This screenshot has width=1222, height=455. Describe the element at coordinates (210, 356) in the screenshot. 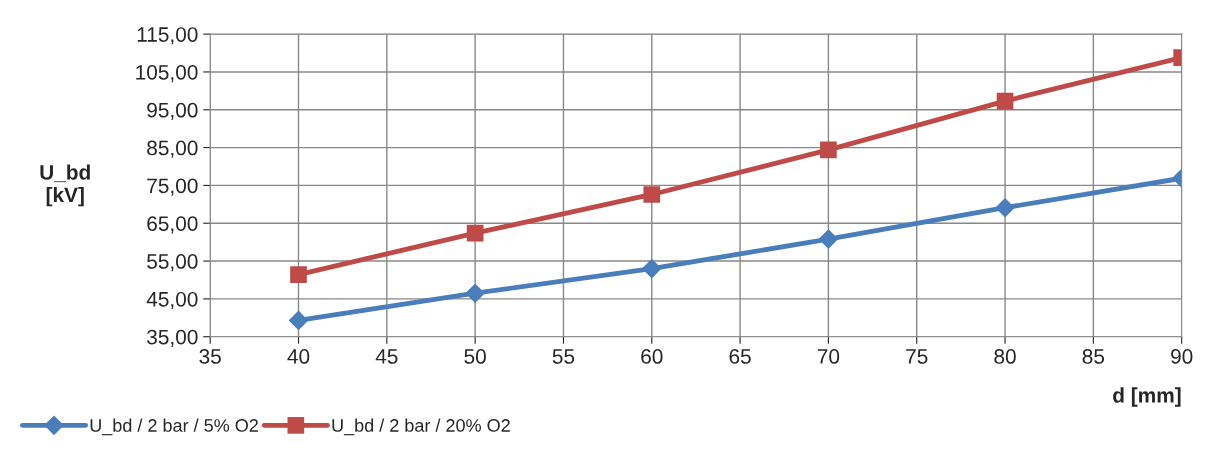

I see `x-tick-label: 35` at that location.